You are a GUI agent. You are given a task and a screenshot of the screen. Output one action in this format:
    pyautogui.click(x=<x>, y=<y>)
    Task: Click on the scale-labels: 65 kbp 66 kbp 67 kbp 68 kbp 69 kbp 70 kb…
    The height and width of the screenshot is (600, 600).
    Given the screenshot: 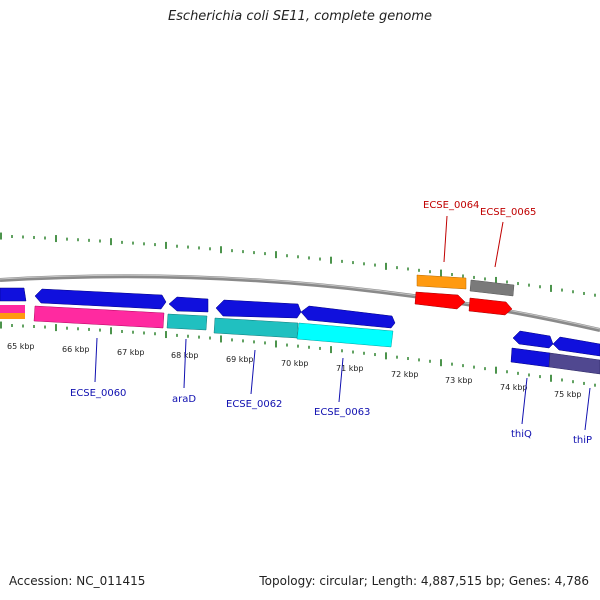 What is the action you would take?
    pyautogui.click(x=294, y=370)
    